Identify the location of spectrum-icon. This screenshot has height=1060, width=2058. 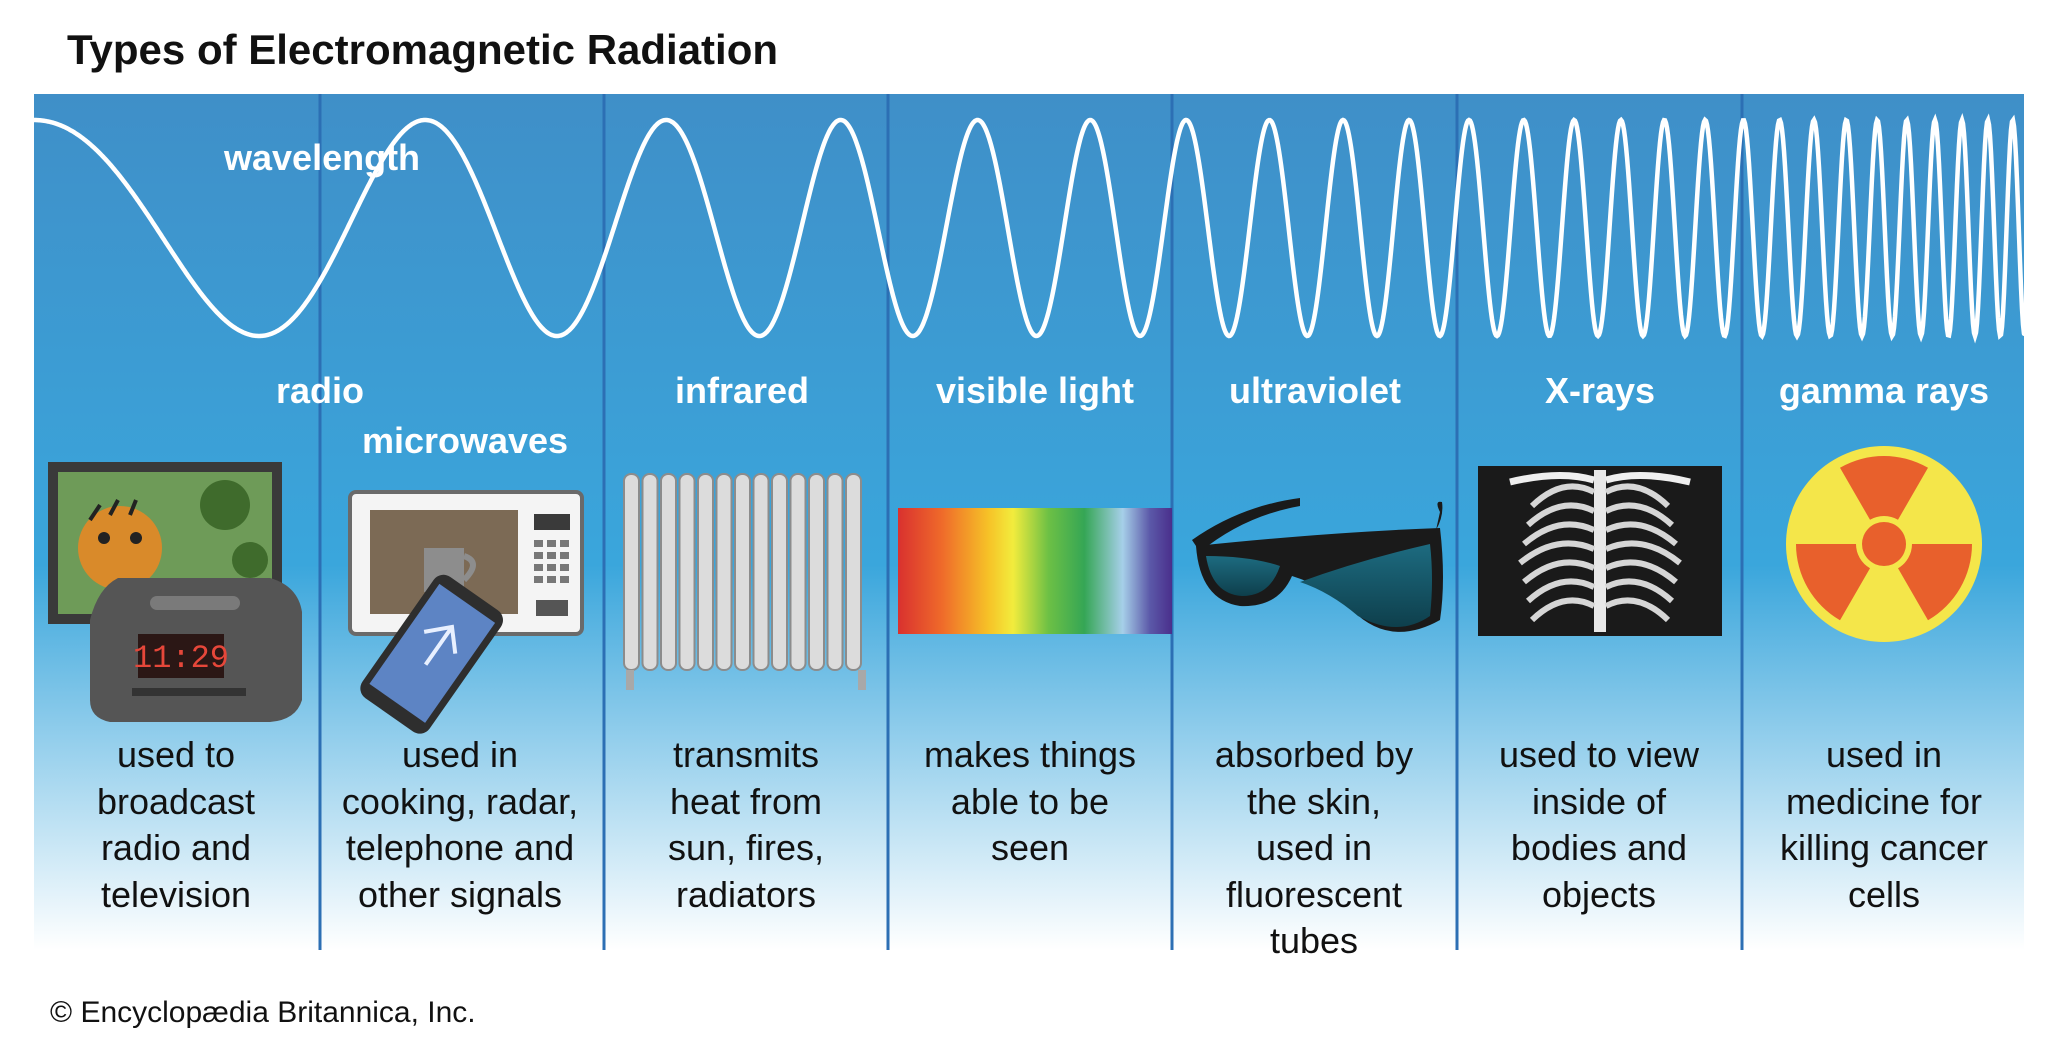
(1035, 571).